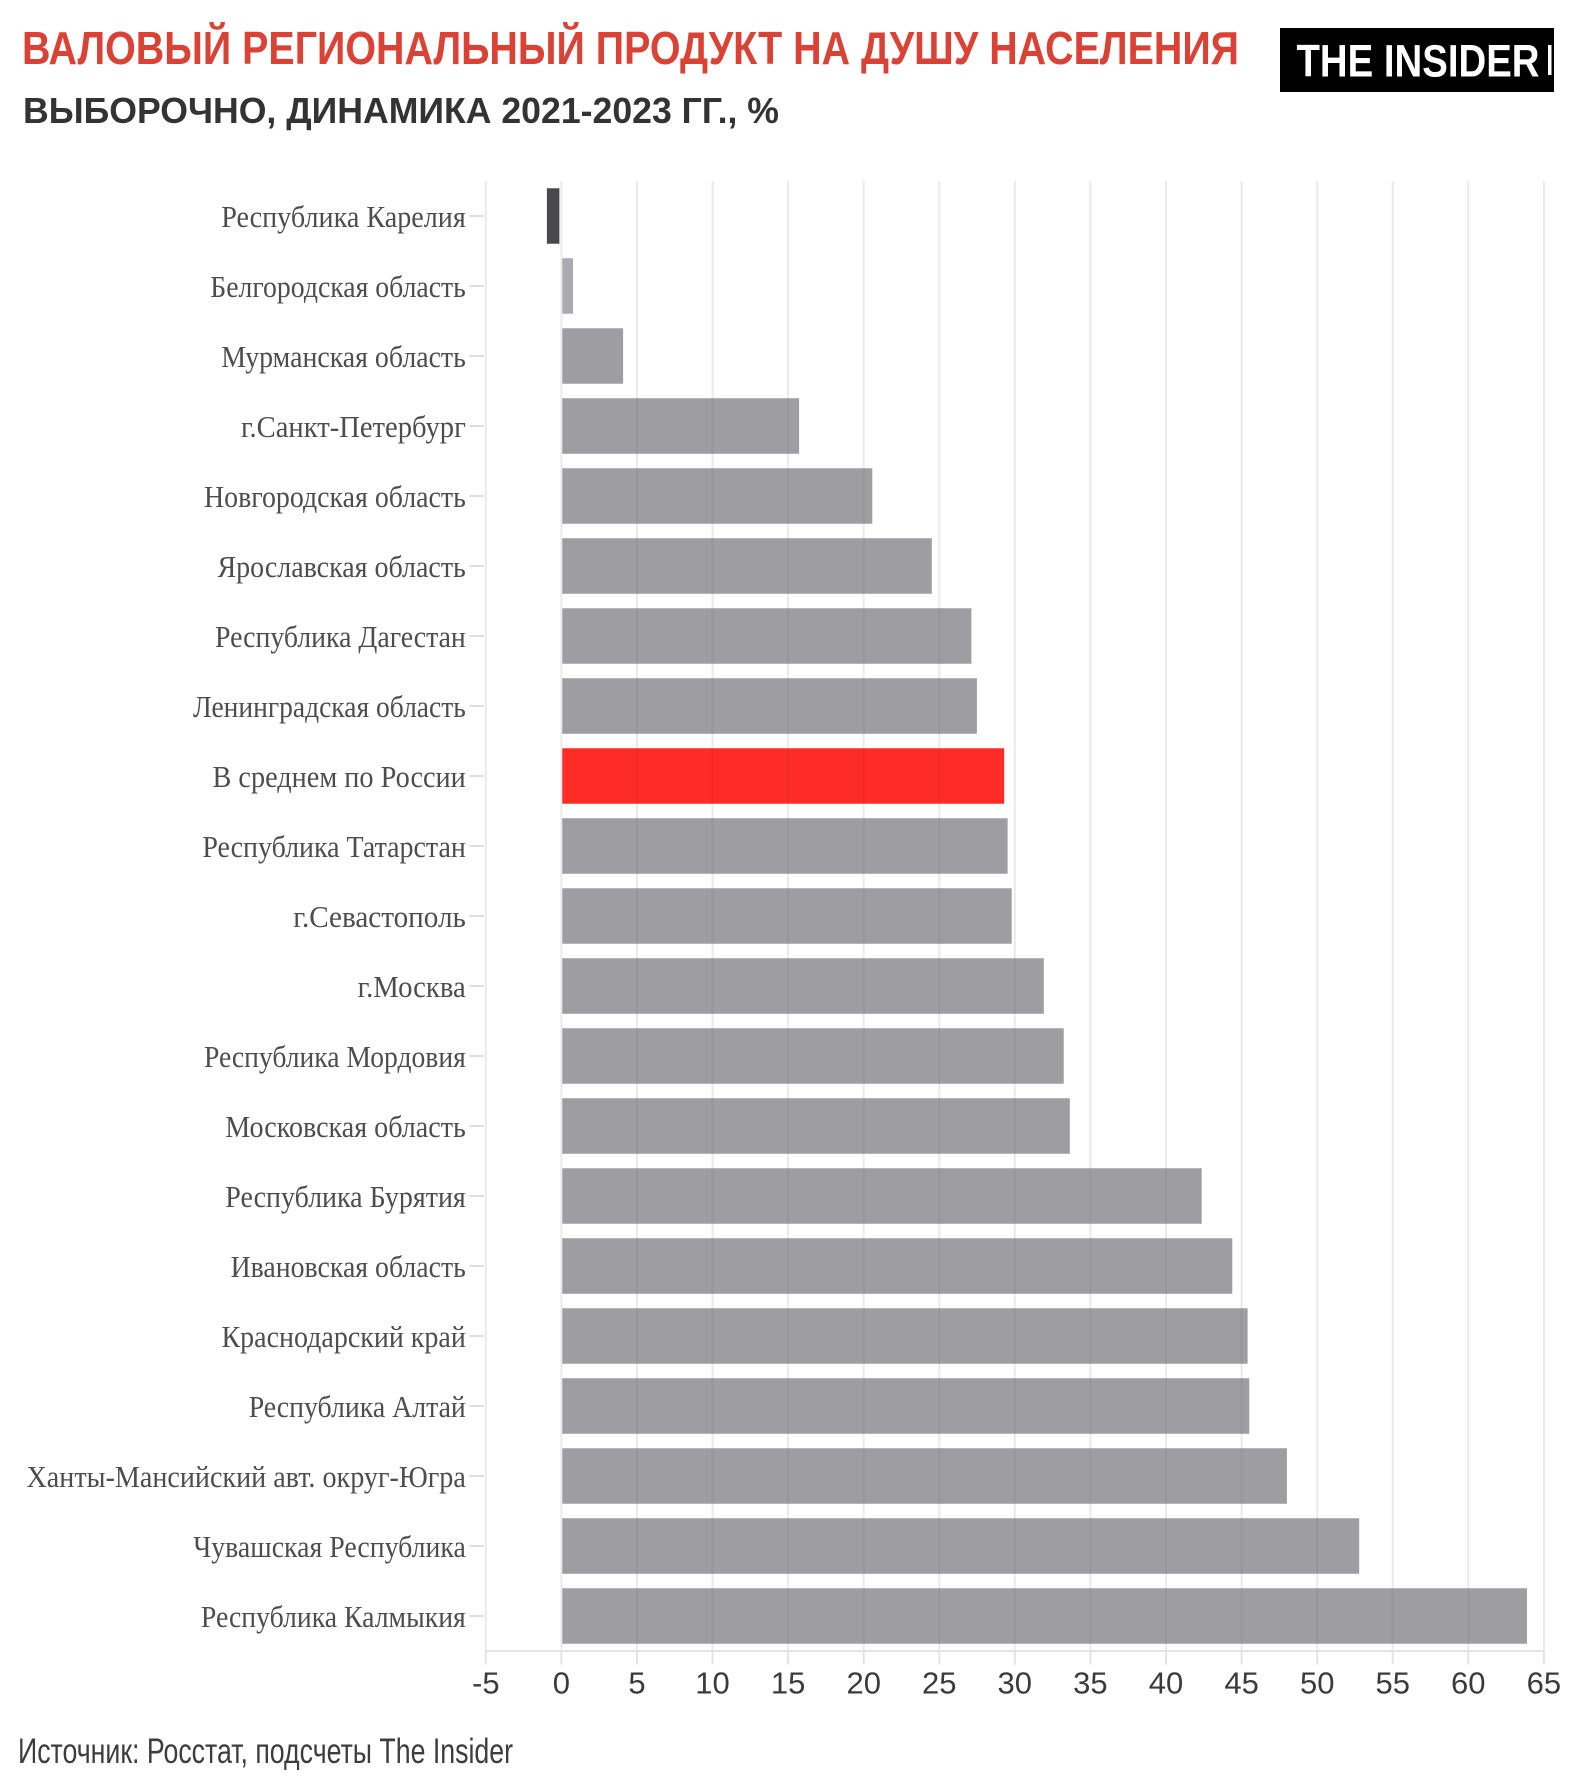 This screenshot has height=1786, width=1588. Describe the element at coordinates (486, 1683) in the screenshot. I see `svg-text: -5` at that location.